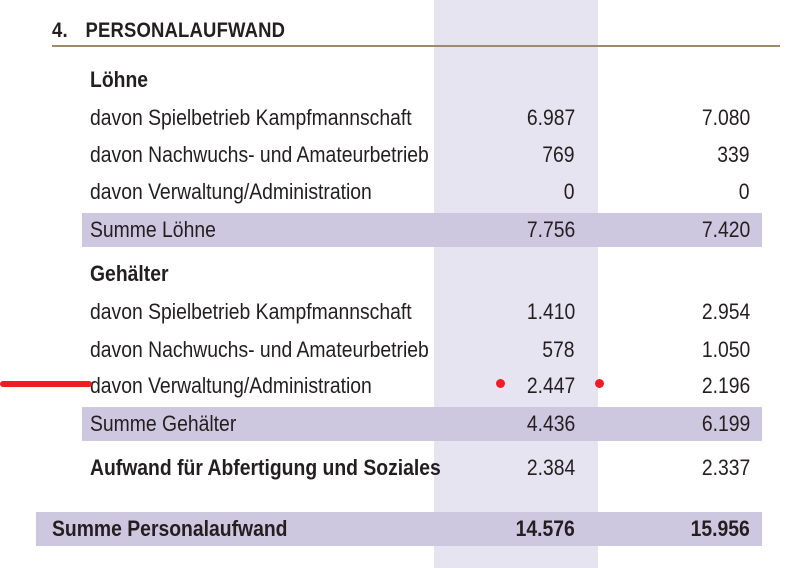 This screenshot has height=568, width=793. Describe the element at coordinates (422, 274) in the screenshot. I see `group-heading-gehaelter: Gehälter` at that location.